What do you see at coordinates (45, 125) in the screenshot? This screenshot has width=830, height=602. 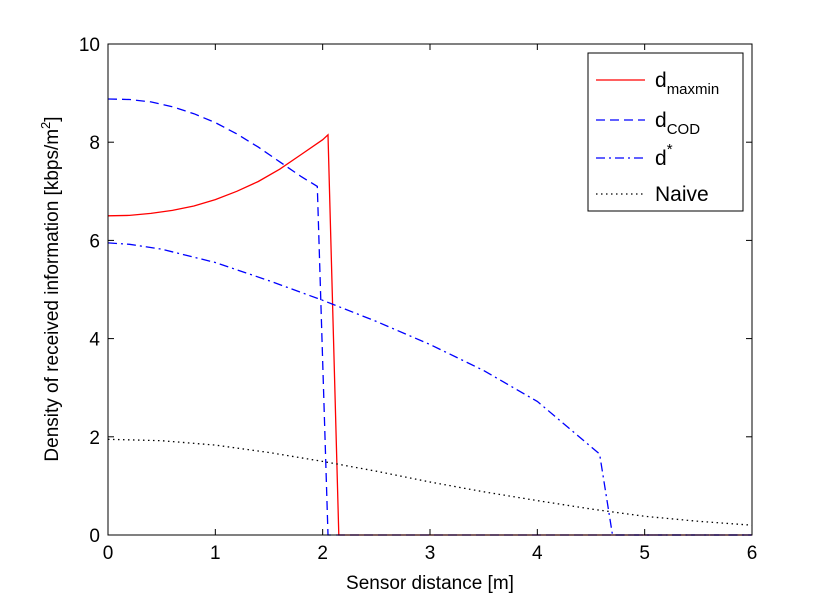 I see `y-axis-label-superscript: 2` at bounding box center [45, 125].